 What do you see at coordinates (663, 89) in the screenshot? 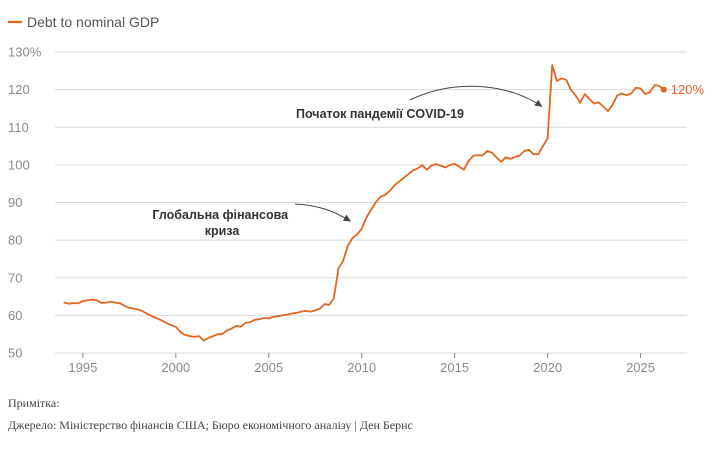
I see `series-end-point` at bounding box center [663, 89].